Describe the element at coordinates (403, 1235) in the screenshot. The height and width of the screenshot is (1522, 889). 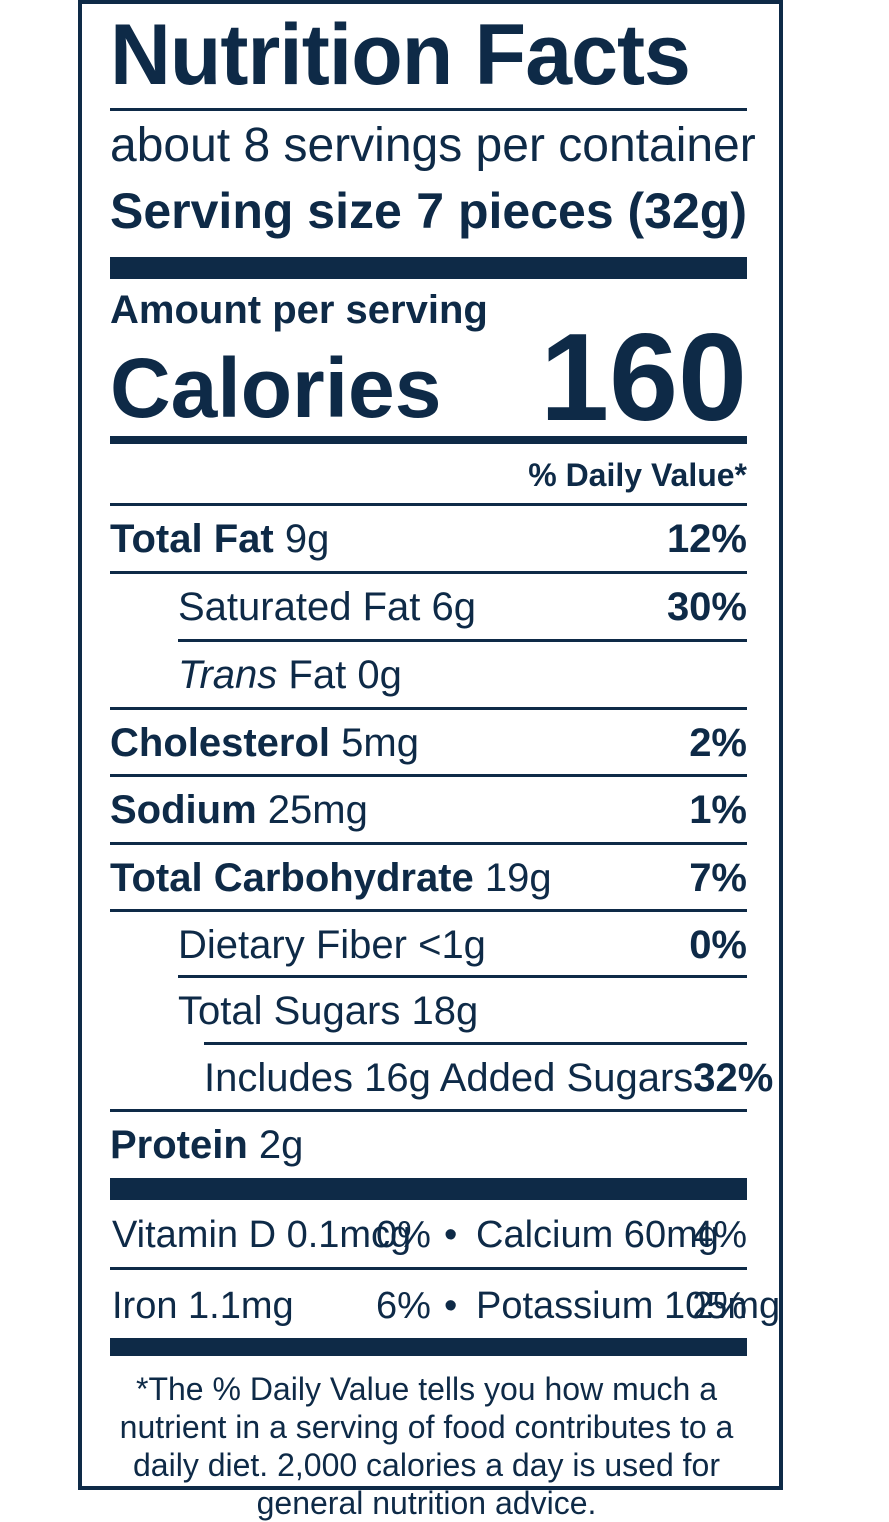
I see `vitamin-d-dv: 0%` at that location.